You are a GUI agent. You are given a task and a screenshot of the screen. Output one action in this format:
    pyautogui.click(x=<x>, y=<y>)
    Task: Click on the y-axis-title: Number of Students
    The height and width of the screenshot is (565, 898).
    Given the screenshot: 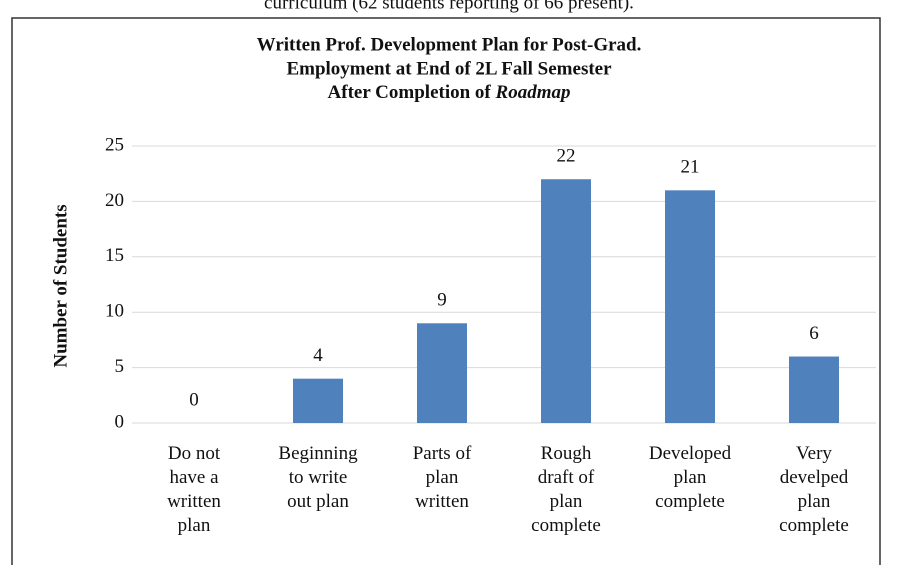 What is the action you would take?
    pyautogui.click(x=60, y=285)
    